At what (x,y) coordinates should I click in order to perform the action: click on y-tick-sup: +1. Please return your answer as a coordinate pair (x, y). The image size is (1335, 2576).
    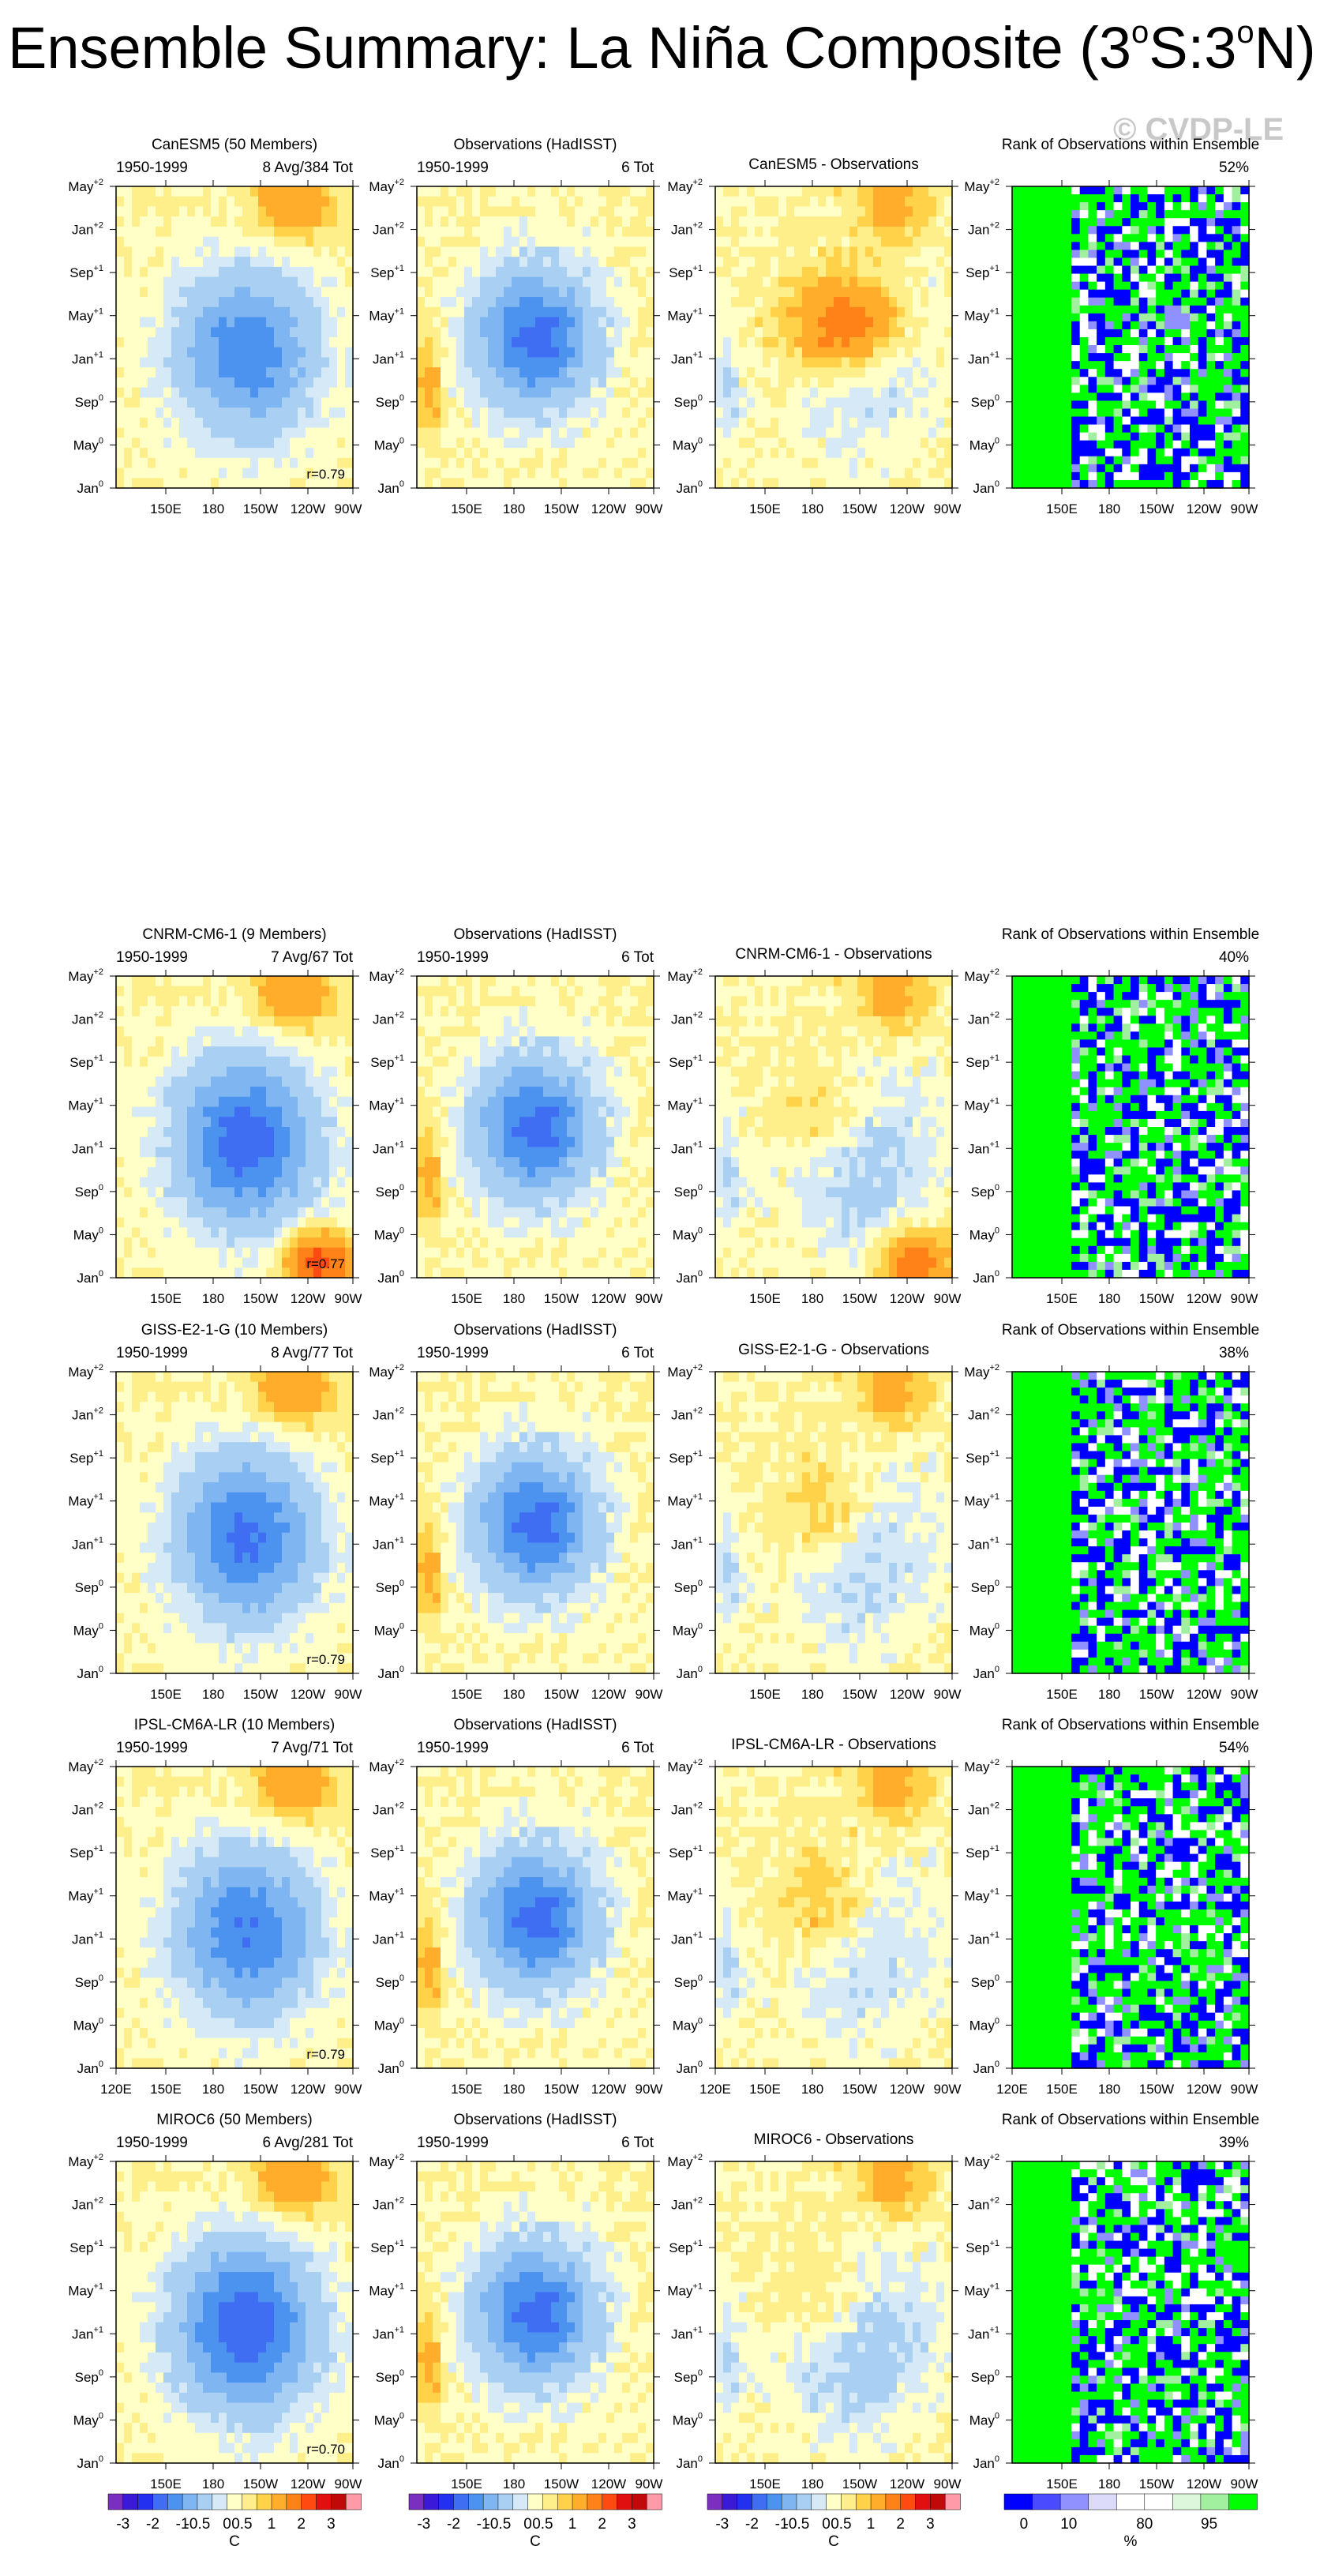
    Looking at the image, I should click on (994, 312).